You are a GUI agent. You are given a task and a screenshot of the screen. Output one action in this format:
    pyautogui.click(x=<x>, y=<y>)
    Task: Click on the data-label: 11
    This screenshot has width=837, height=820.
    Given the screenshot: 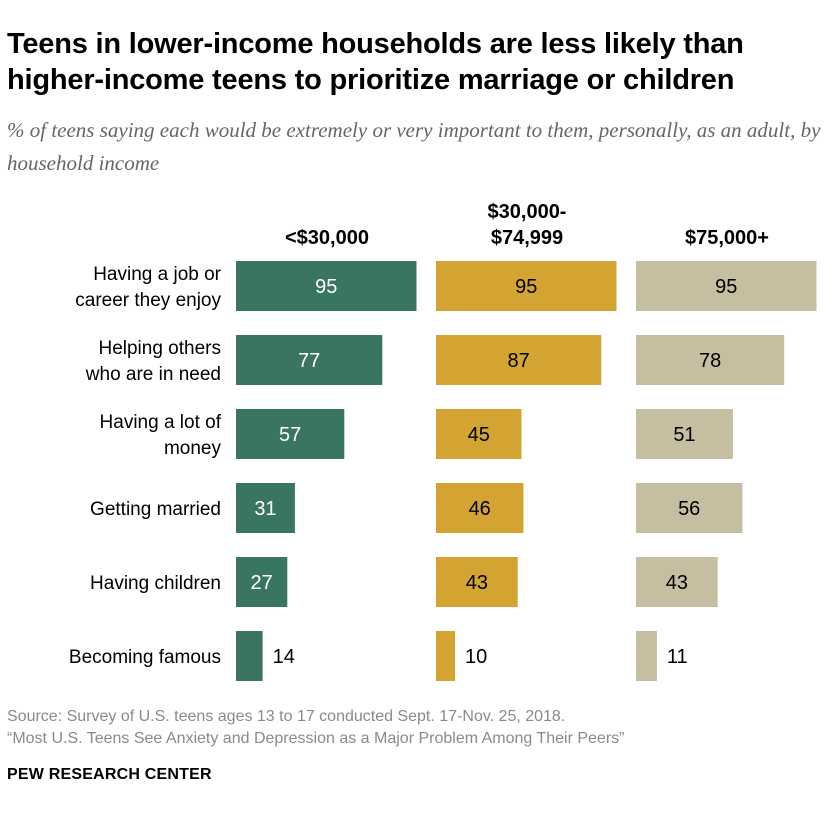 What is the action you would take?
    pyautogui.click(x=677, y=657)
    